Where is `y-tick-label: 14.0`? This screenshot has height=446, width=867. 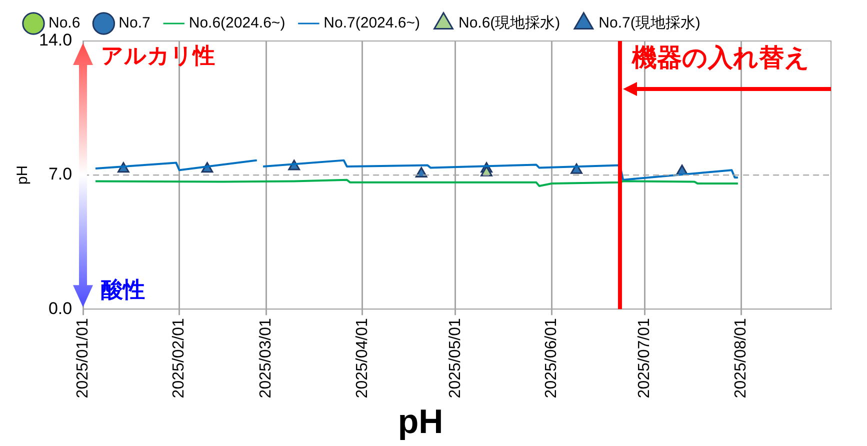 y-tick-label: 14.0 is located at coordinates (55, 40).